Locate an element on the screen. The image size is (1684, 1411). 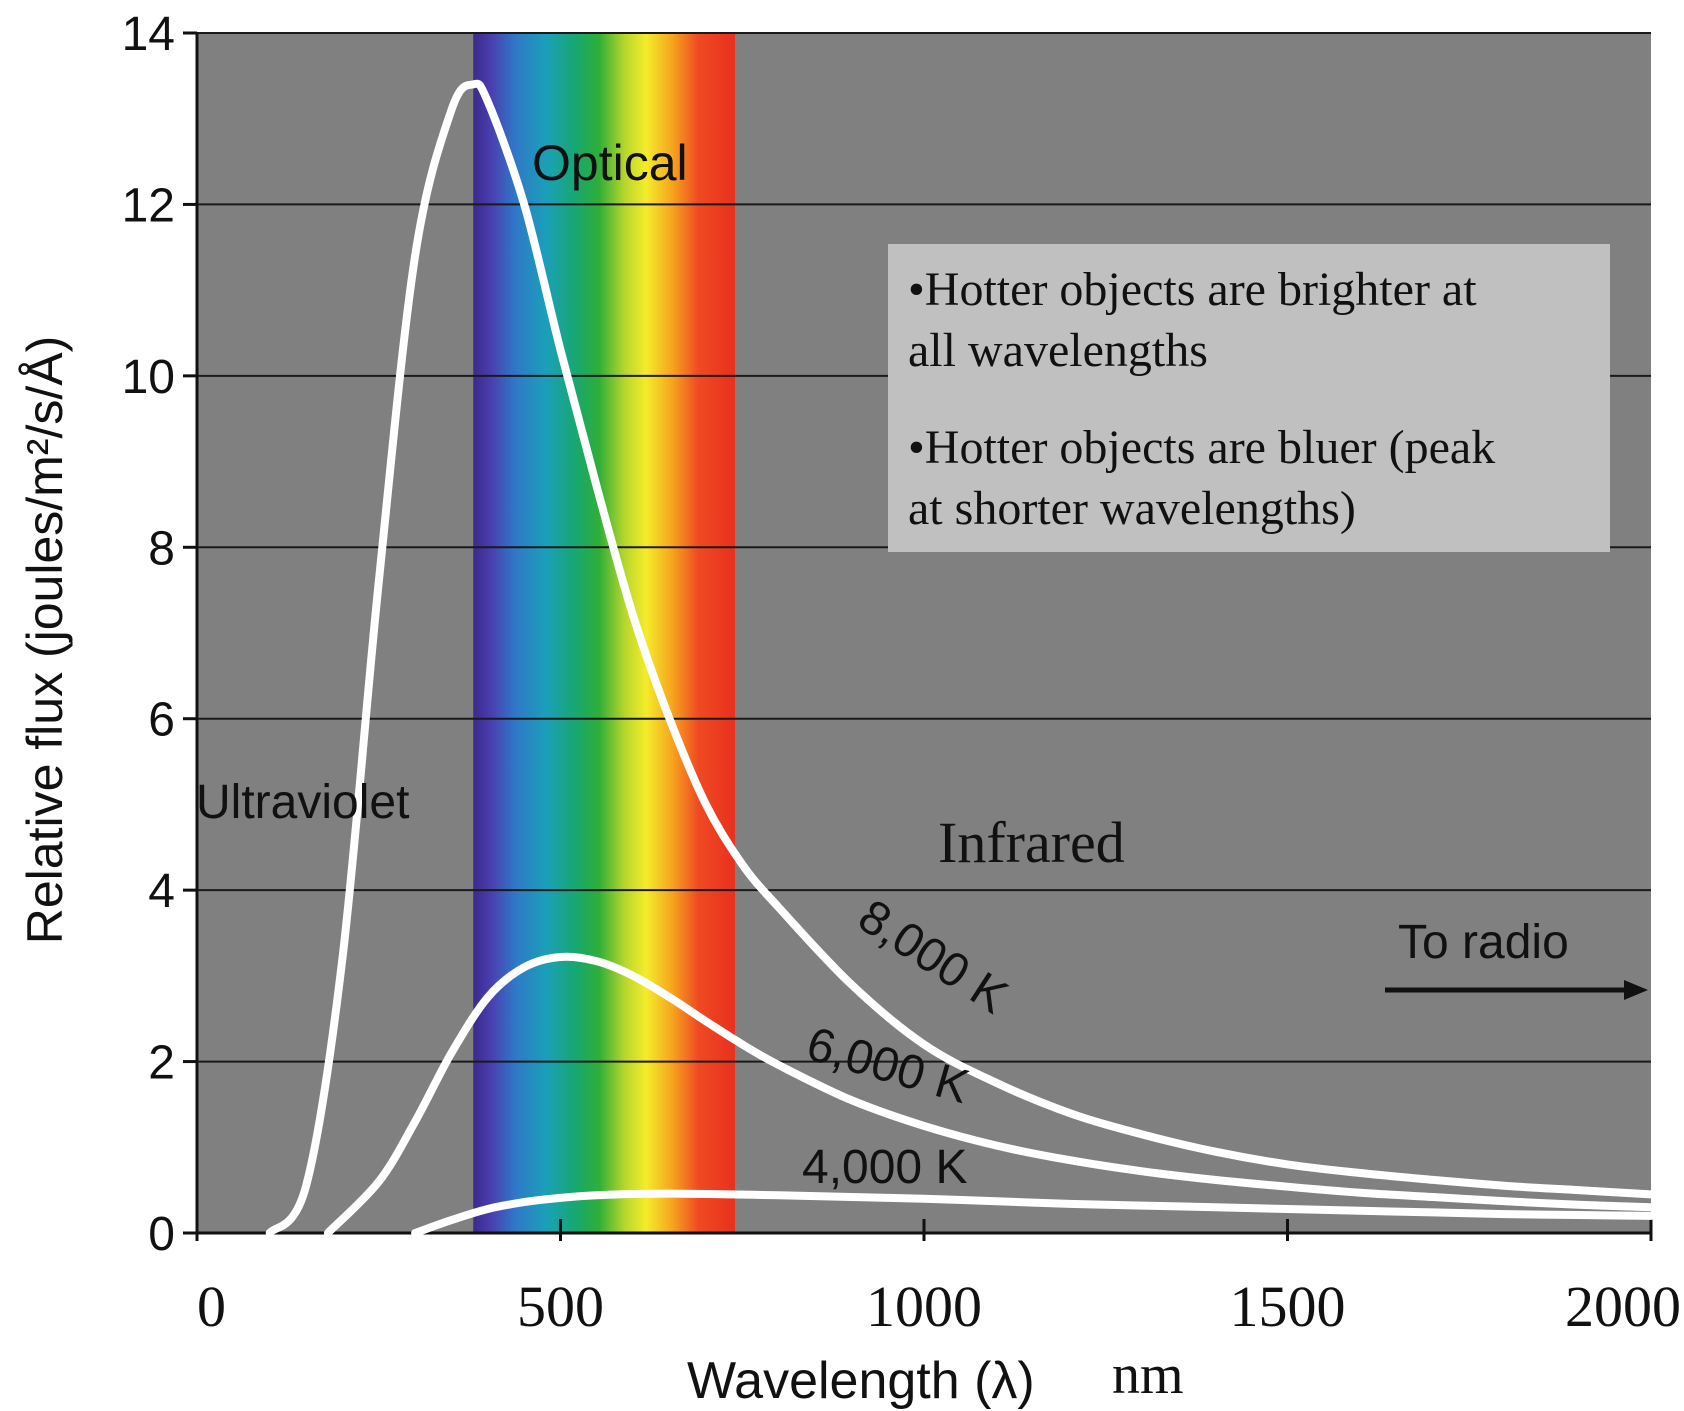
y-tick-label-4: 4 is located at coordinates (161, 891).